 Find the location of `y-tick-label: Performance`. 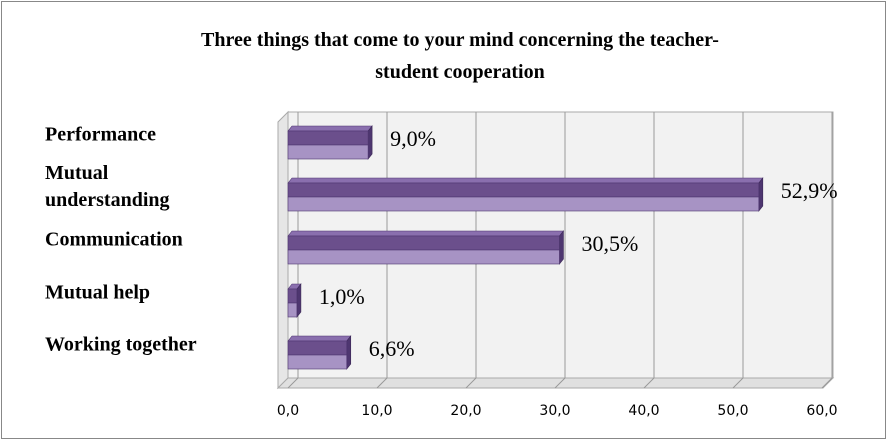

y-tick-label: Performance is located at coordinates (101, 134).